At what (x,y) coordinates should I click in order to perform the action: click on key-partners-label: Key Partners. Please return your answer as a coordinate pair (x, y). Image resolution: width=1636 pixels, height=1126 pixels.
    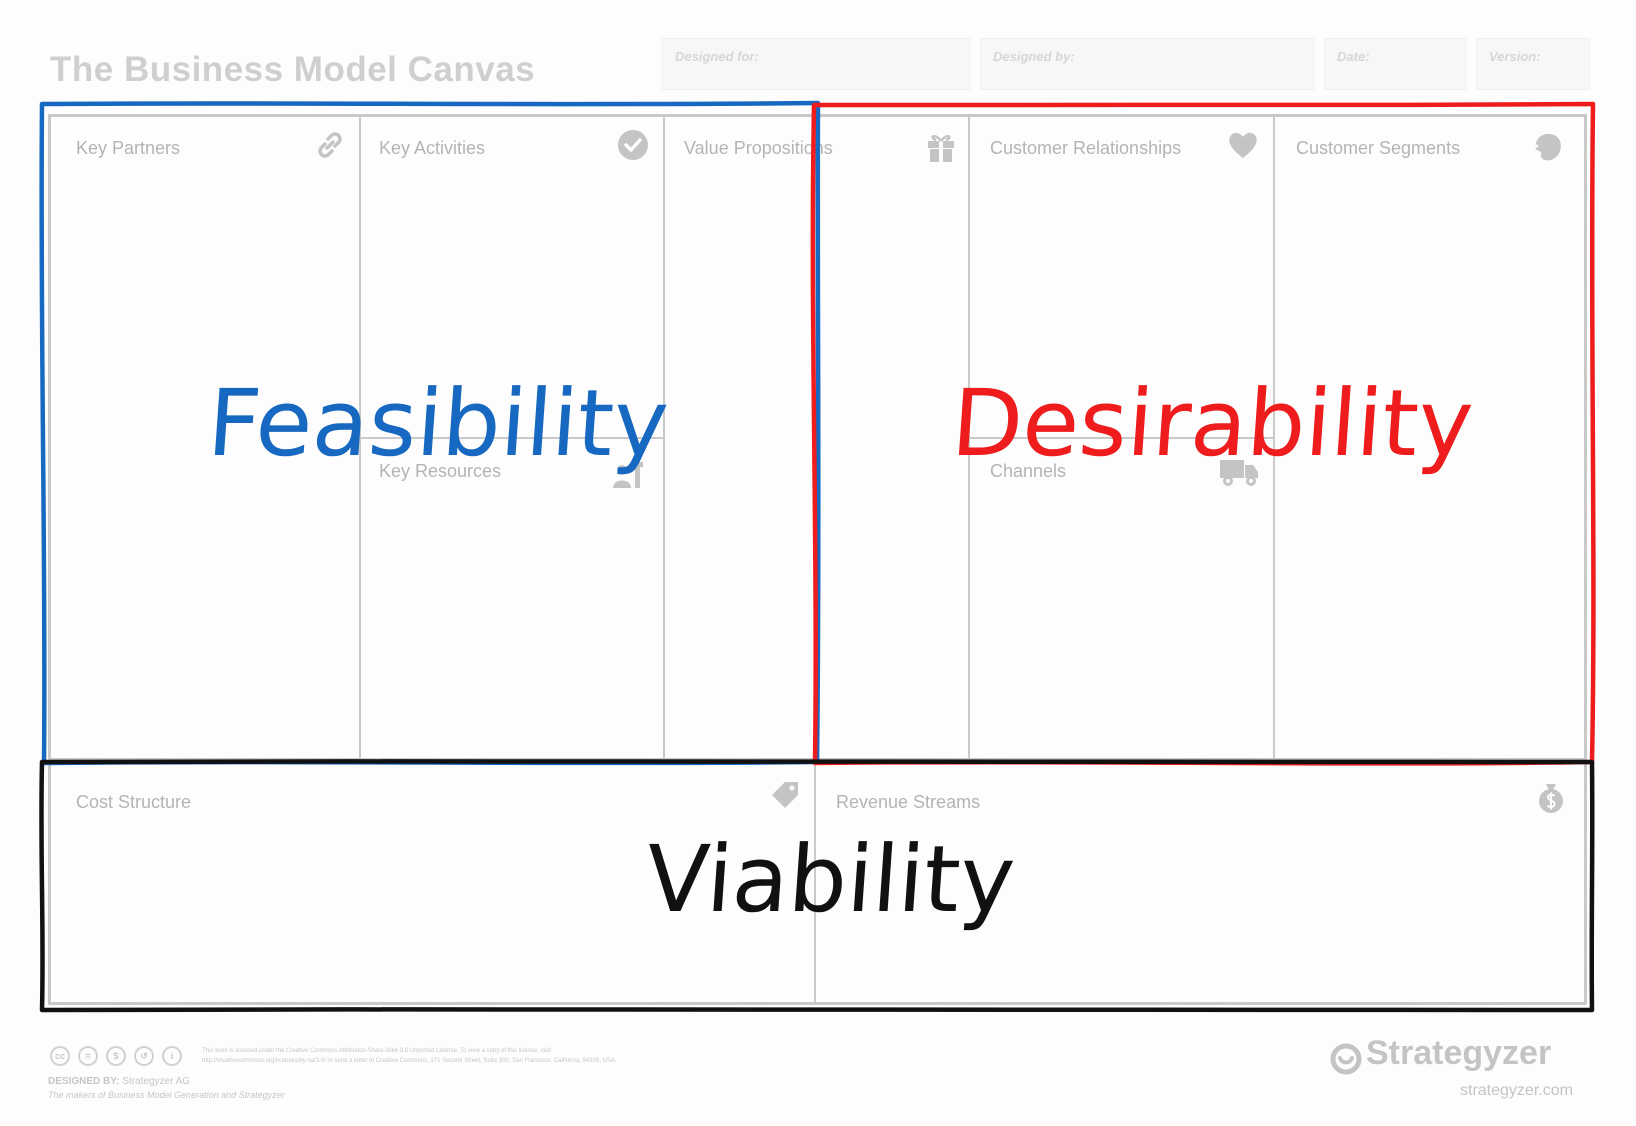
    Looking at the image, I should click on (128, 148).